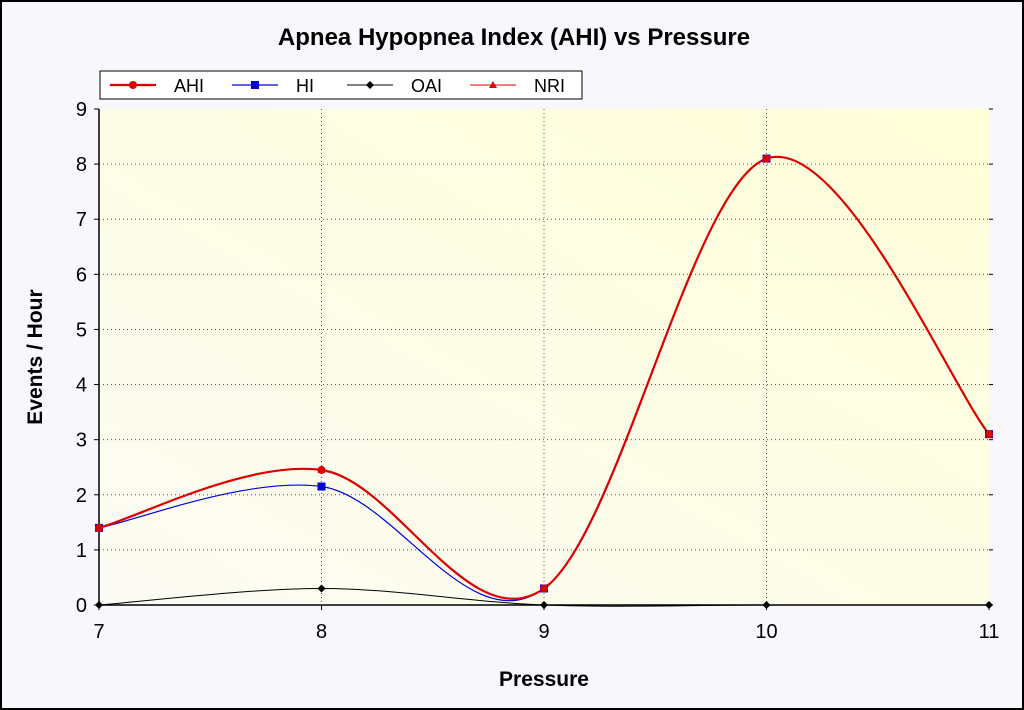  I want to click on y-tick-label: 9, so click(81, 110).